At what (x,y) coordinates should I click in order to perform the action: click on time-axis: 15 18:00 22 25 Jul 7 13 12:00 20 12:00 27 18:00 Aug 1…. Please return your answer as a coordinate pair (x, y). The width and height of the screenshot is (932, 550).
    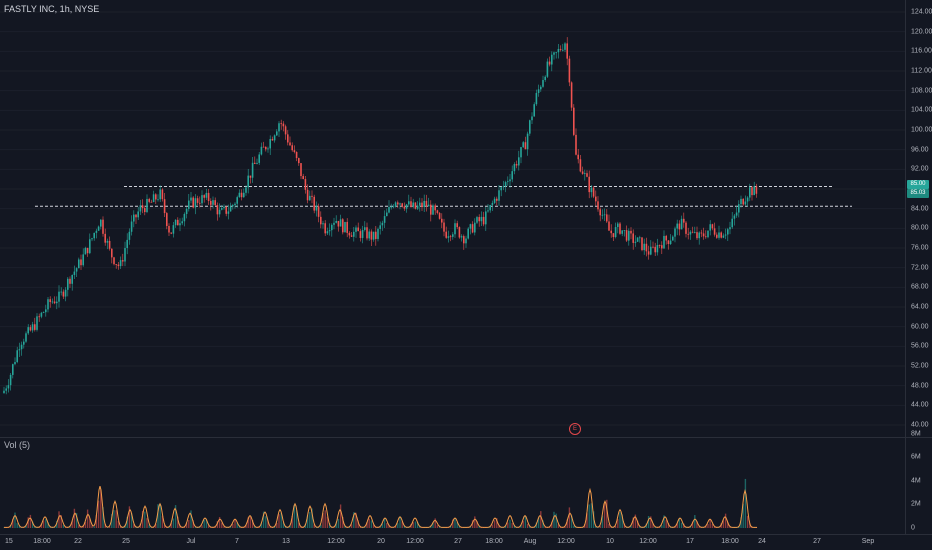
    Looking at the image, I should click on (466, 542).